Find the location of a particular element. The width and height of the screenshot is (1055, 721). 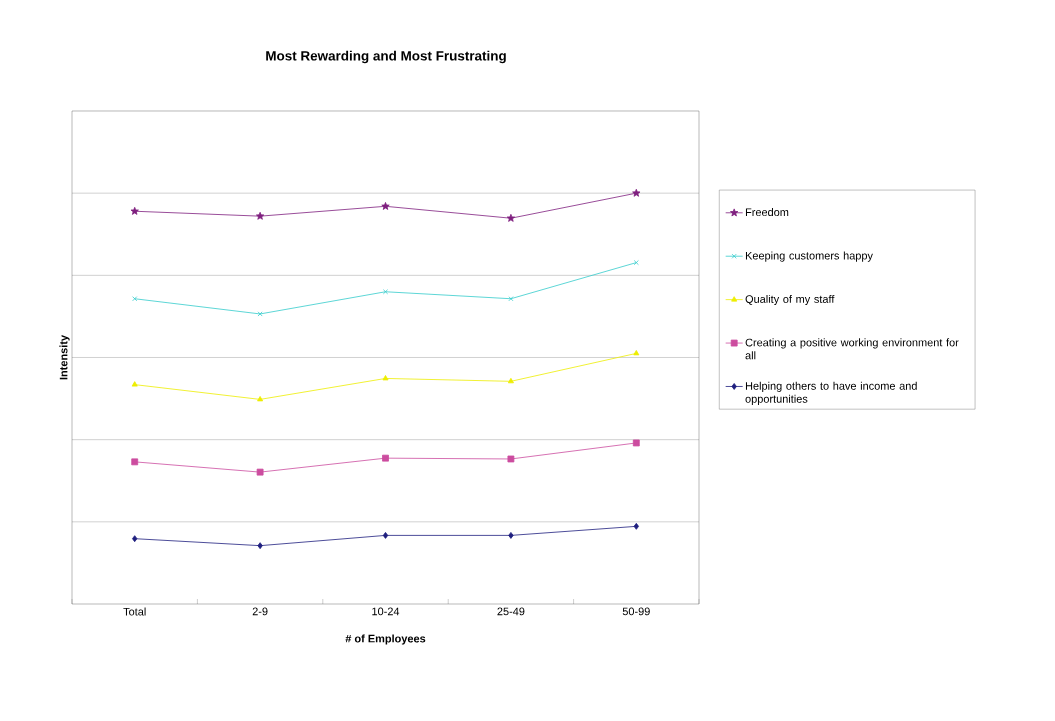

x-tick-label: 2-9 is located at coordinates (260, 611).